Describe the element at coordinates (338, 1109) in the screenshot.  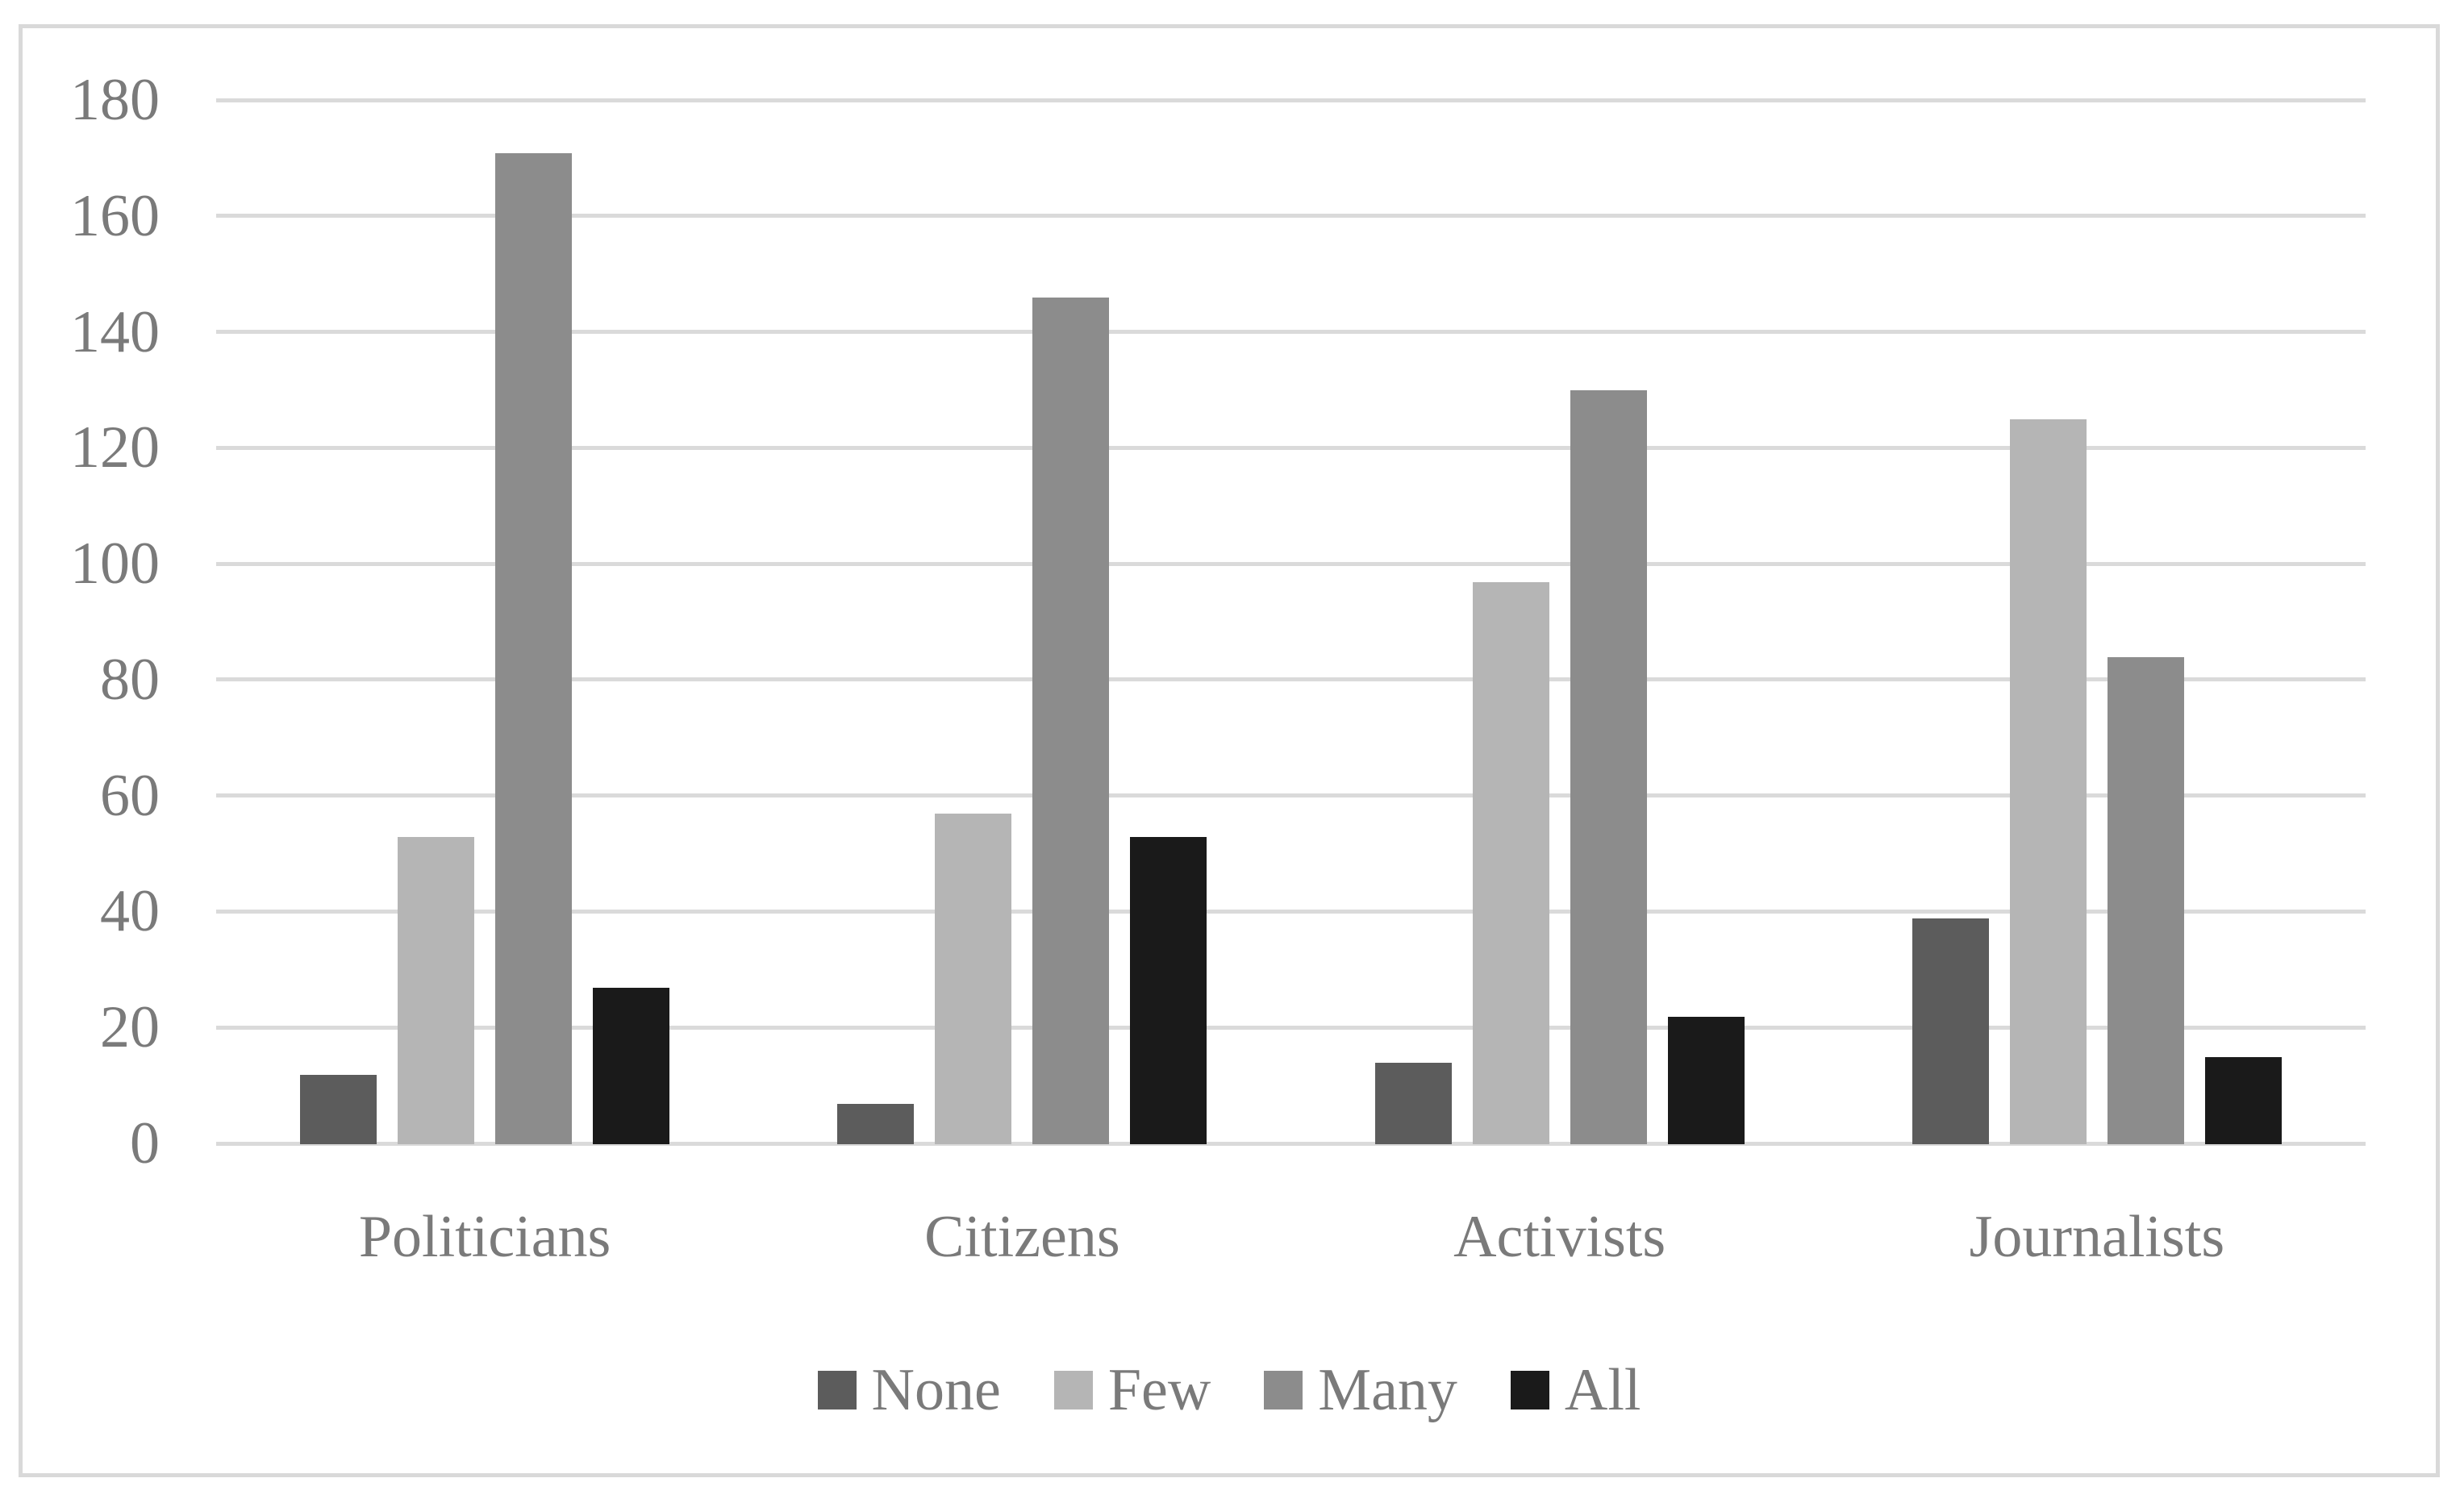
I see `bar-none-politicians` at that location.